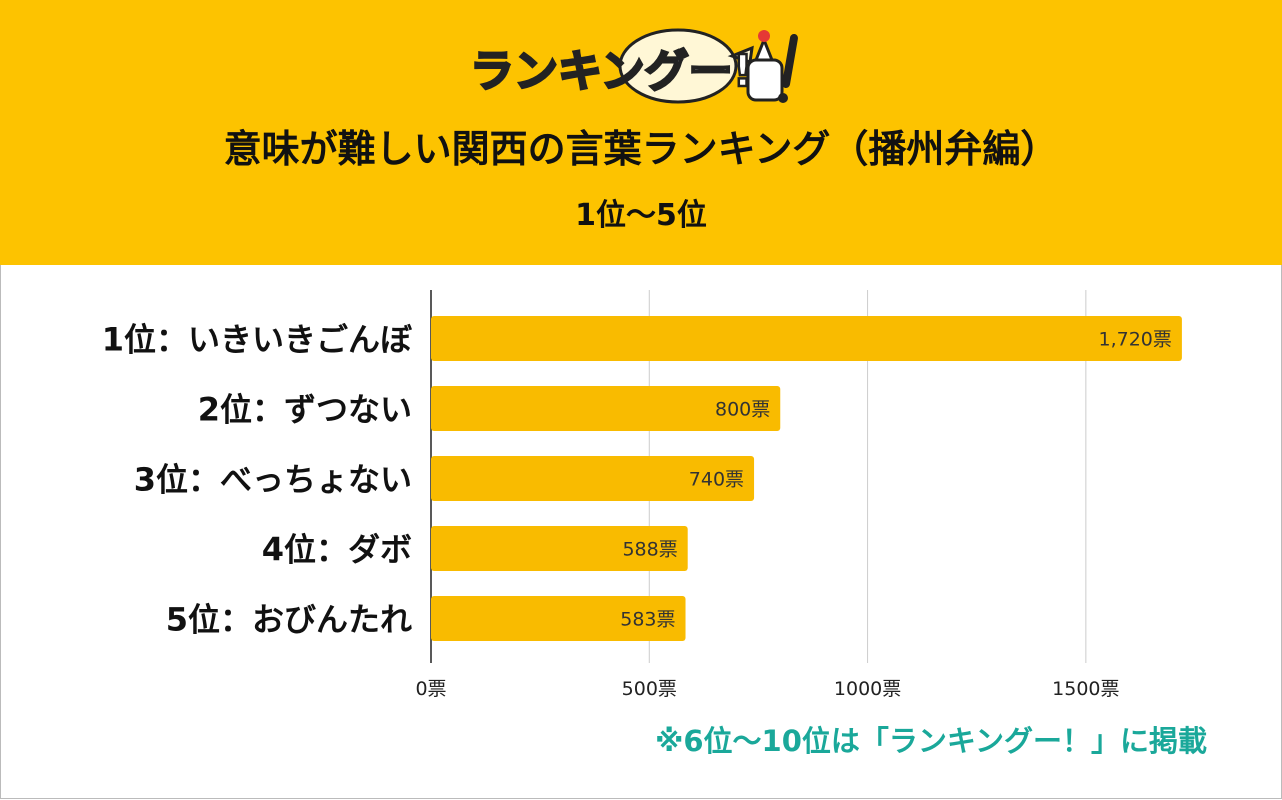  Describe the element at coordinates (649, 689) in the screenshot. I see `x-tick-label: 500票` at that location.